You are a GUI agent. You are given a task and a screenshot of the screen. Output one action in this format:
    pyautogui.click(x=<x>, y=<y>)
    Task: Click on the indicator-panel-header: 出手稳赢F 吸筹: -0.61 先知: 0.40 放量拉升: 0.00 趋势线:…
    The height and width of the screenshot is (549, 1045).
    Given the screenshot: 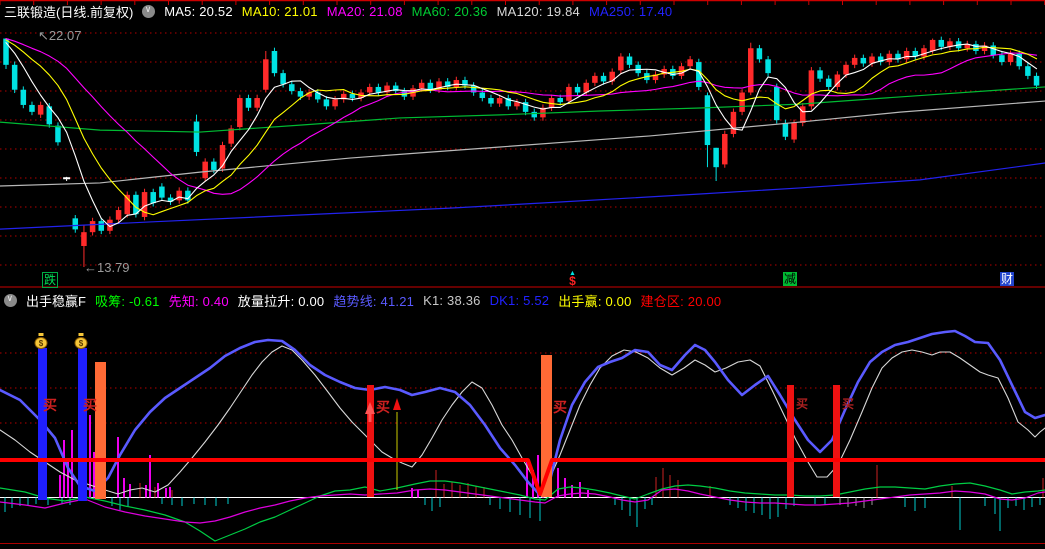 What is the action you would take?
    pyautogui.click(x=362, y=300)
    